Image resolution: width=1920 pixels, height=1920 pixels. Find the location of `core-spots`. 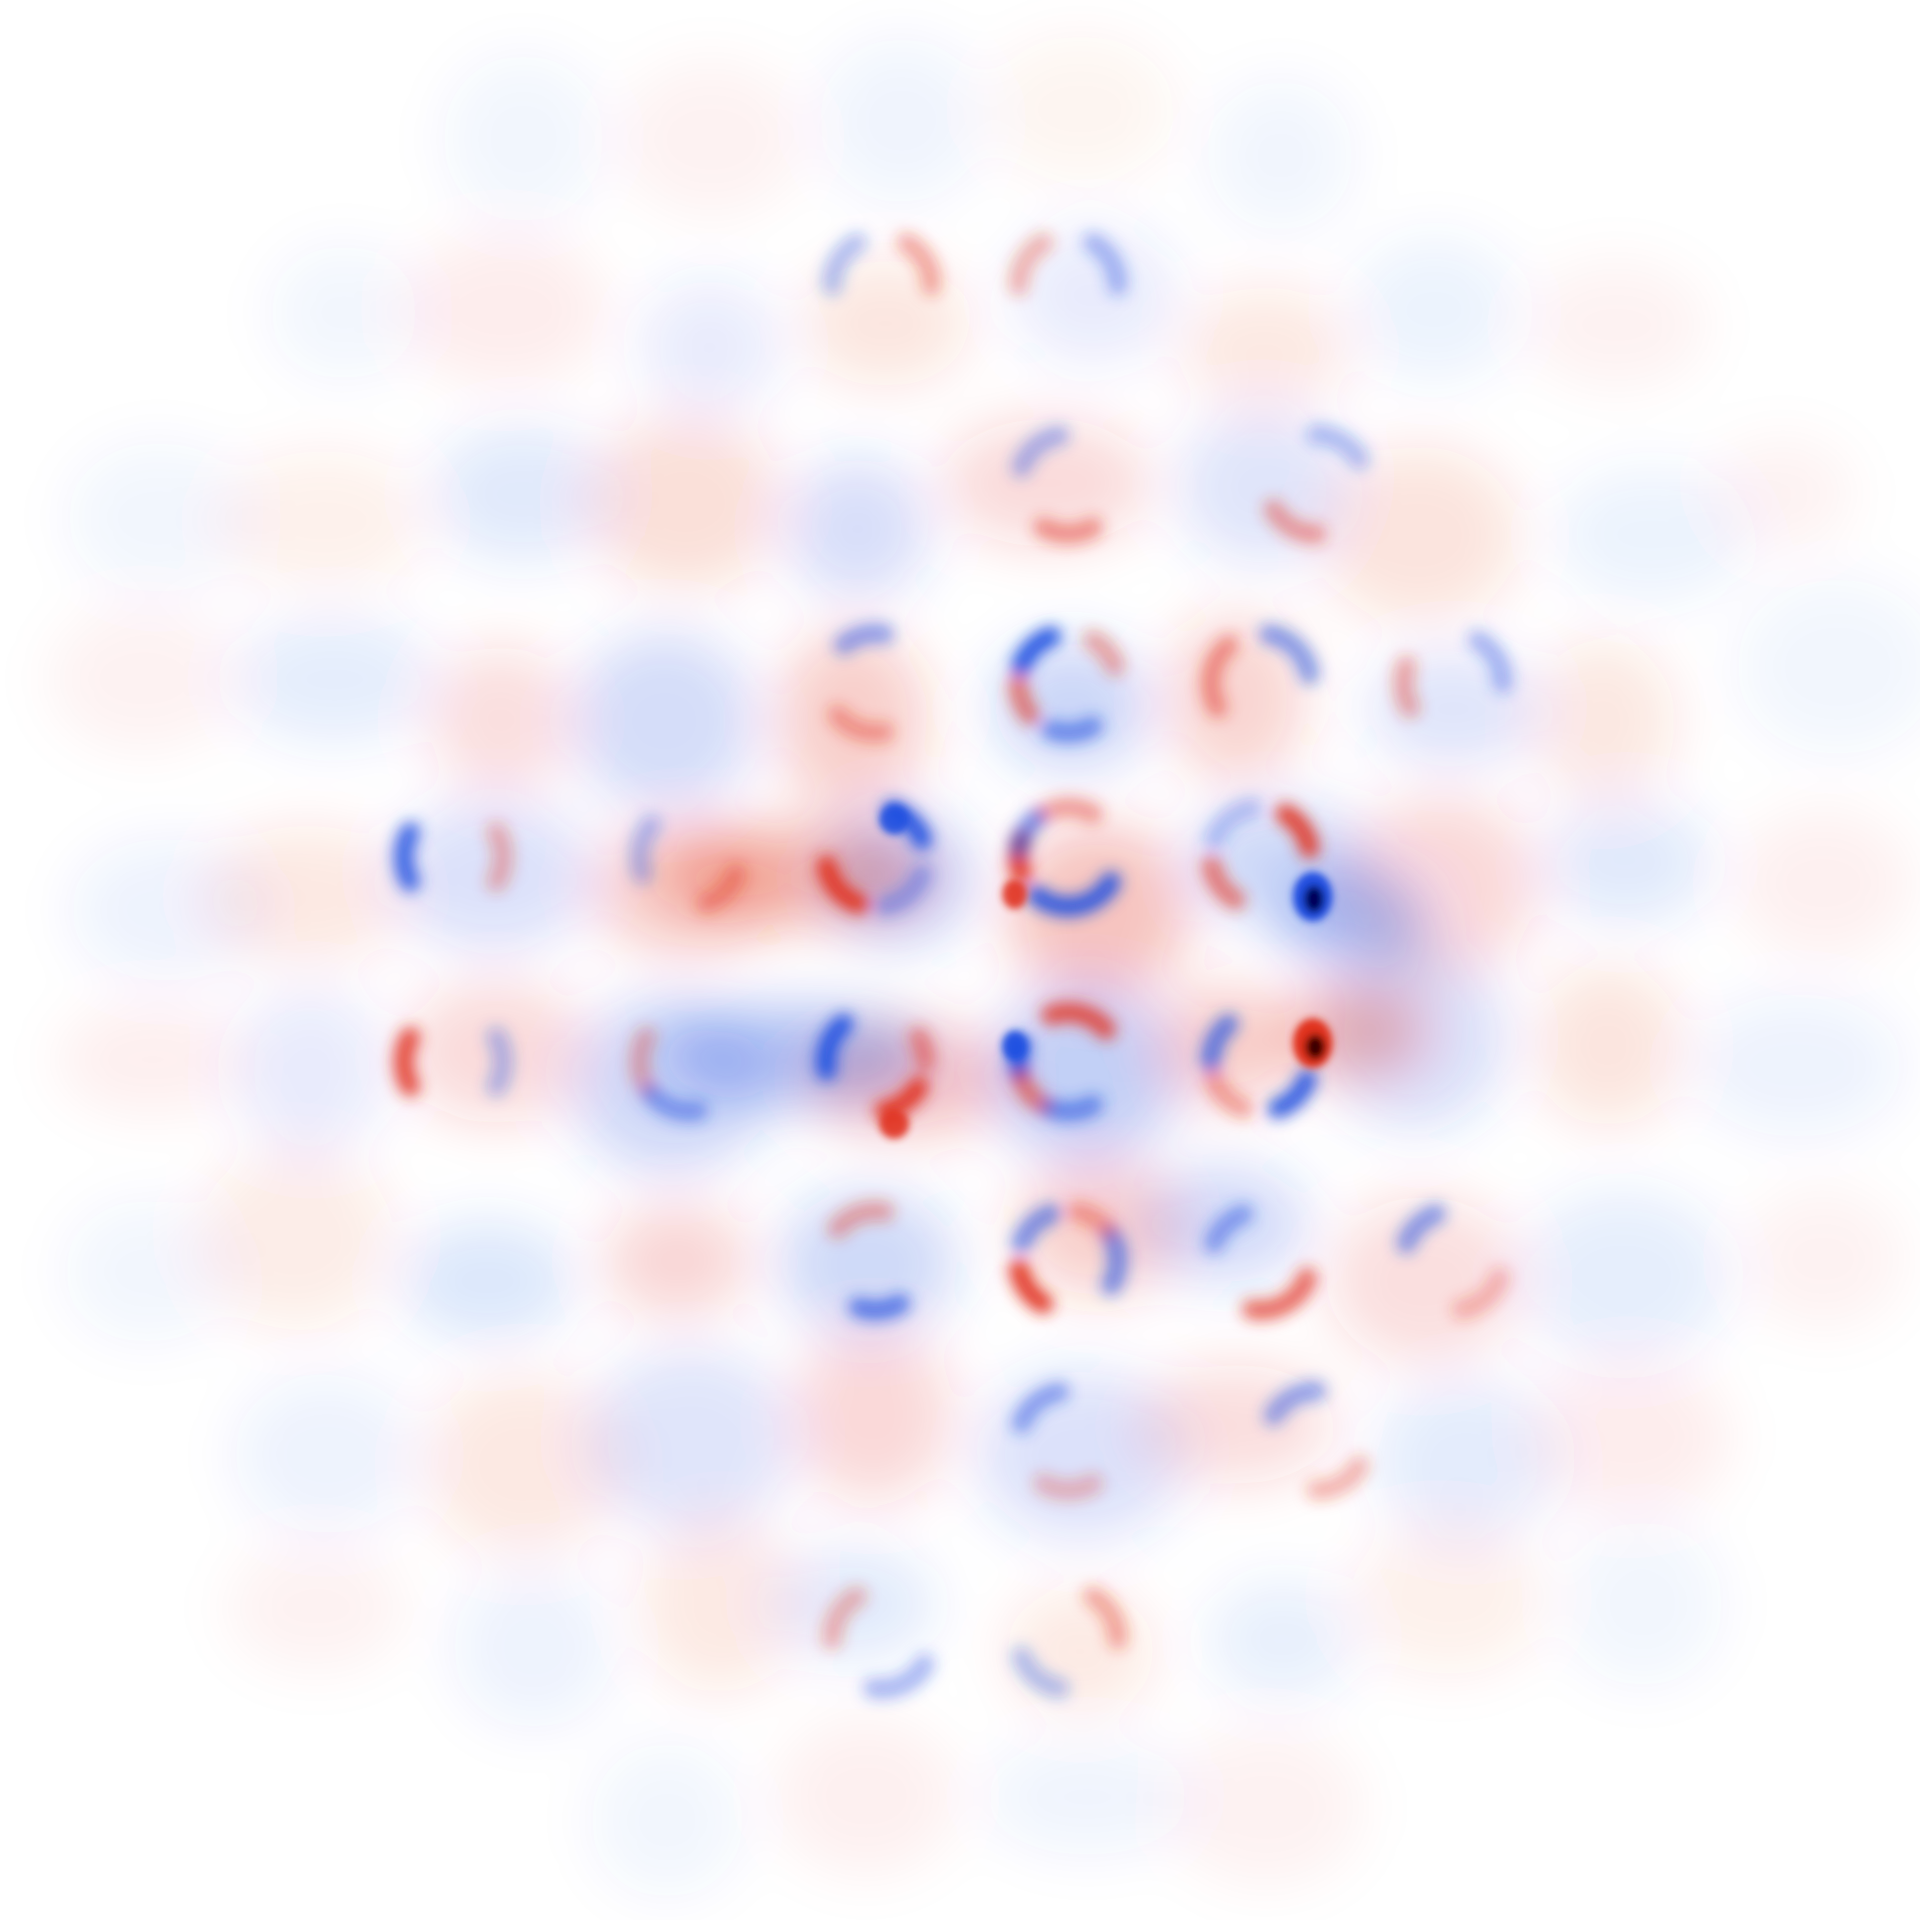

core-spots is located at coordinates (1106, 971).